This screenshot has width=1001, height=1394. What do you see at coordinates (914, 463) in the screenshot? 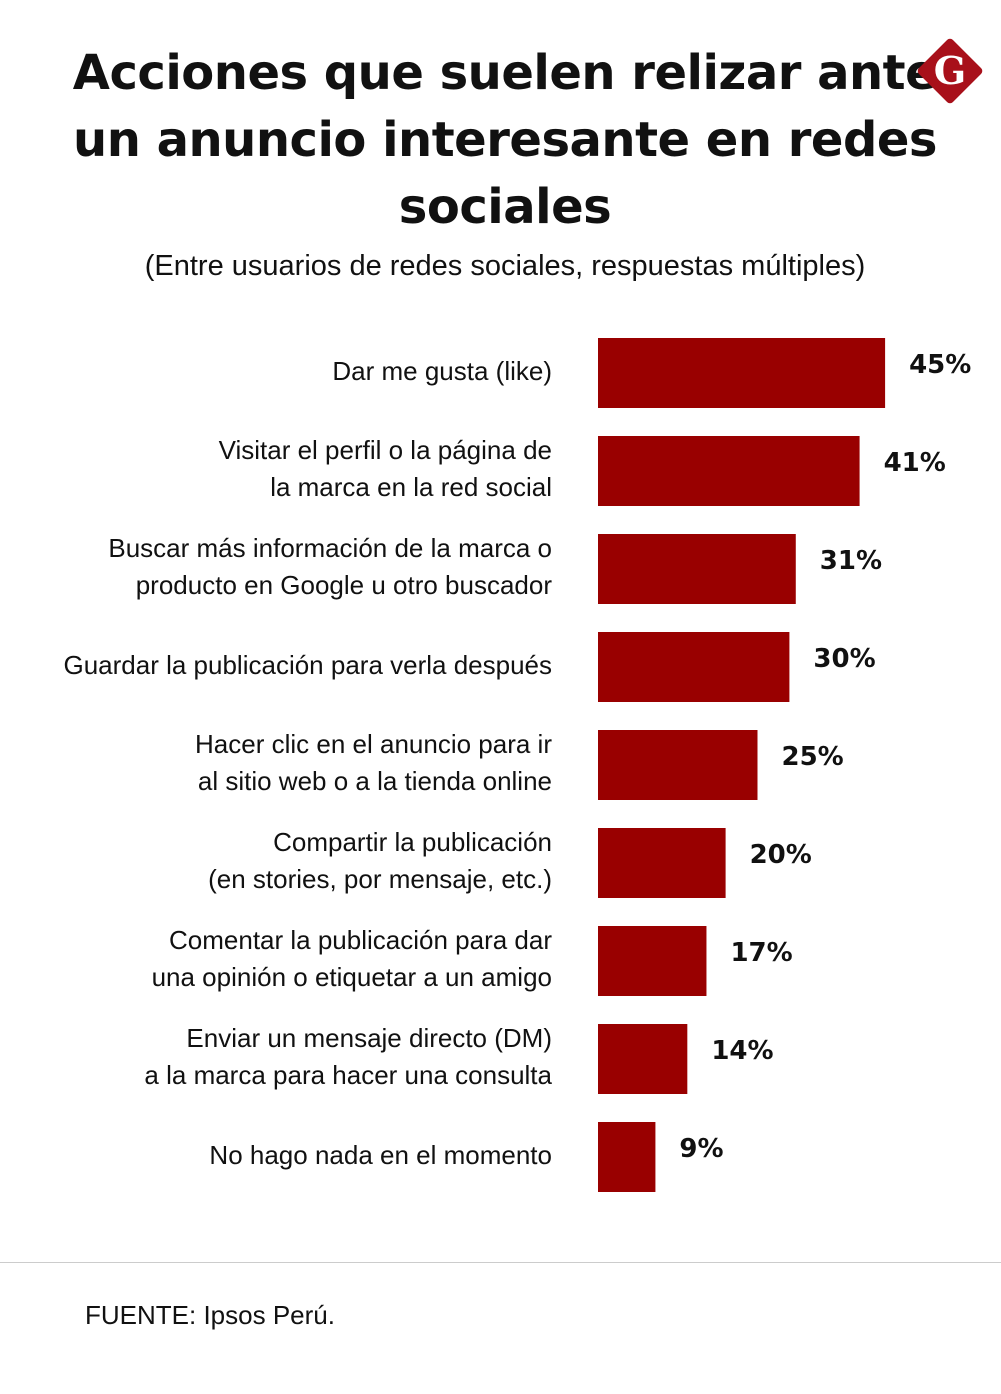
I see `value-label: 41%` at bounding box center [914, 463].